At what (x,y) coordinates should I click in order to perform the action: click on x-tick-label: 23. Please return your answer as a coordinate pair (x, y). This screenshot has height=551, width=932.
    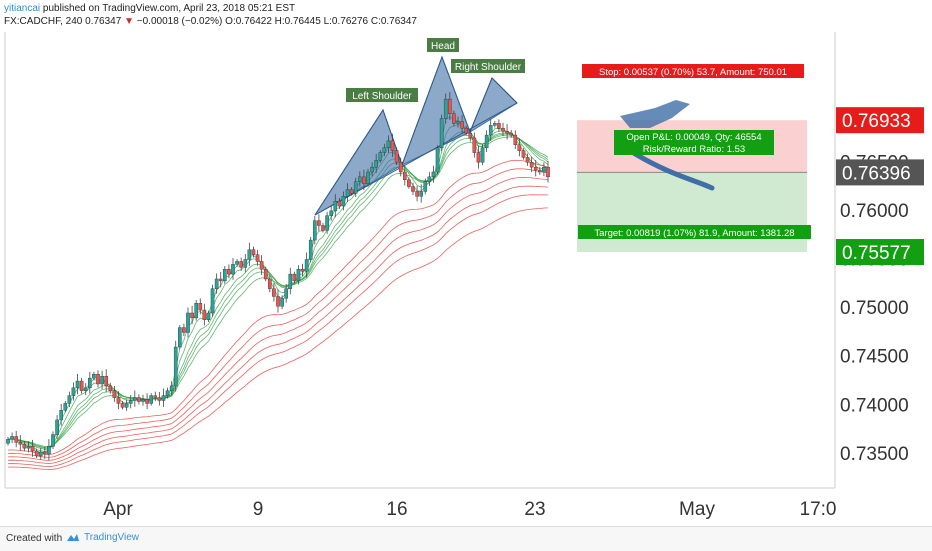
    Looking at the image, I should click on (534, 509).